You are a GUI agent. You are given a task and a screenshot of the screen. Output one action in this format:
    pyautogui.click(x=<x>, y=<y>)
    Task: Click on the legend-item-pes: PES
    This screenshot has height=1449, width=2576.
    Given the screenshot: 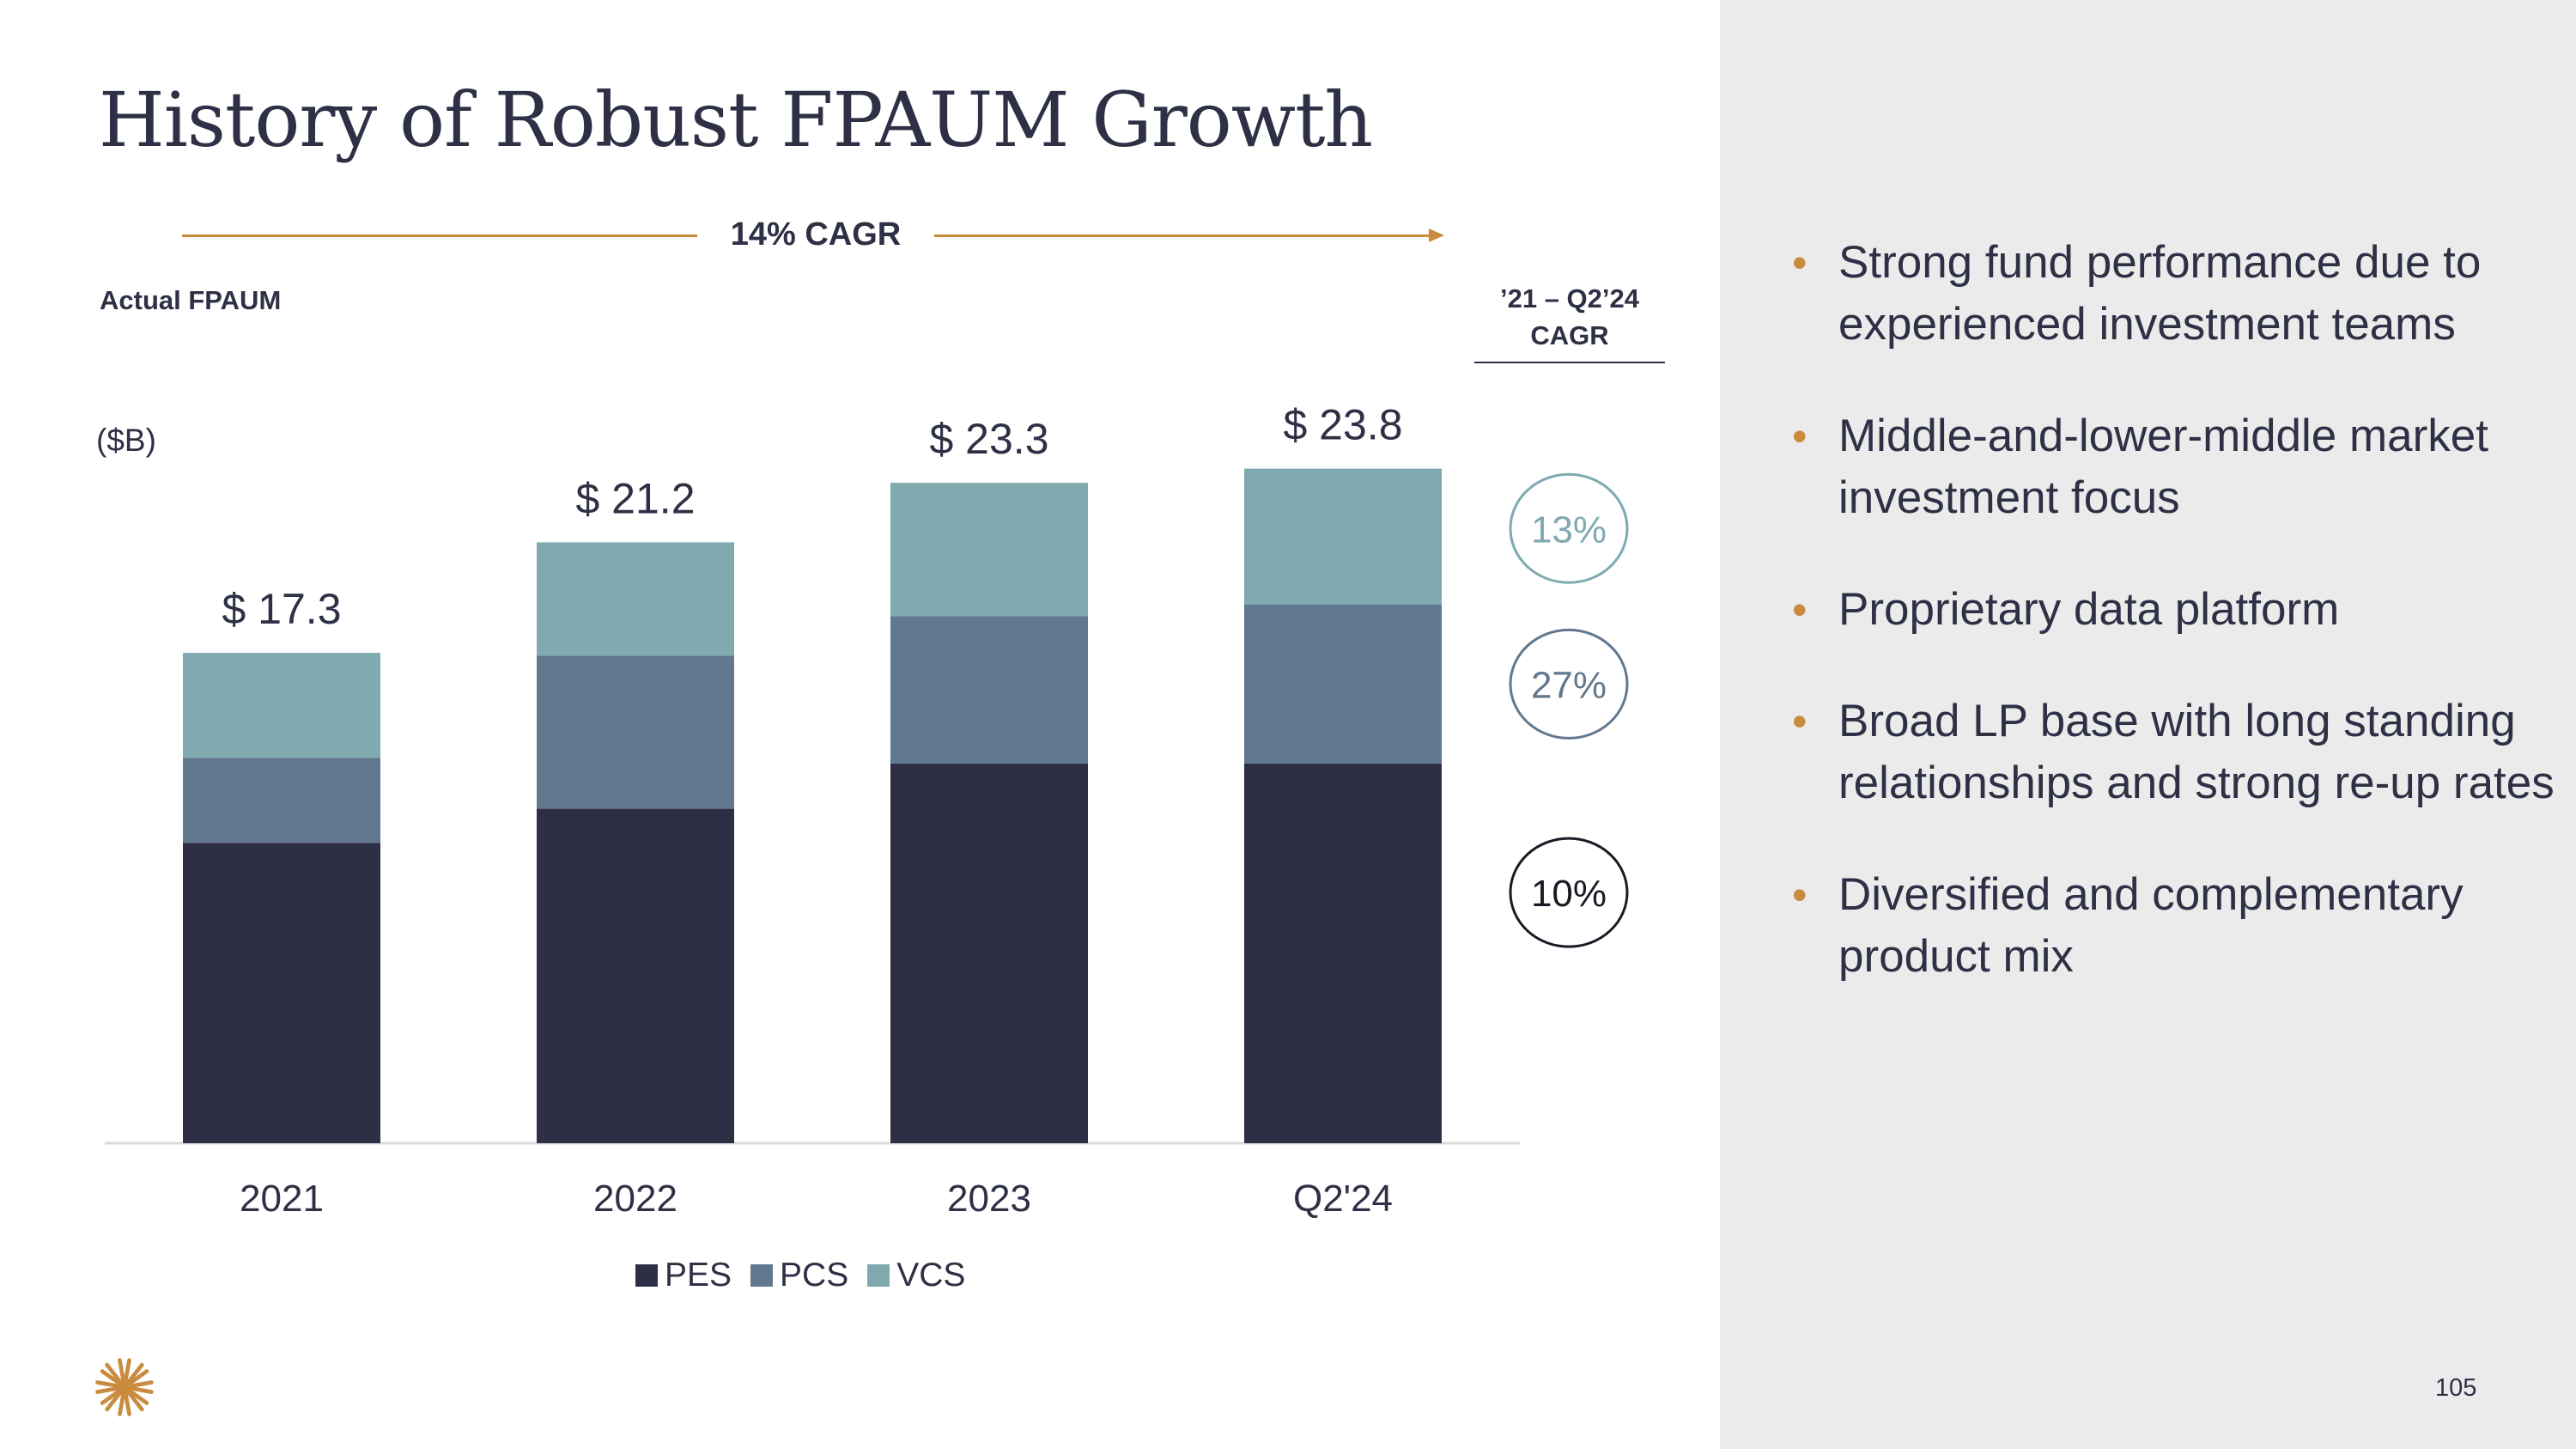 What is the action you would take?
    pyautogui.click(x=684, y=1275)
    